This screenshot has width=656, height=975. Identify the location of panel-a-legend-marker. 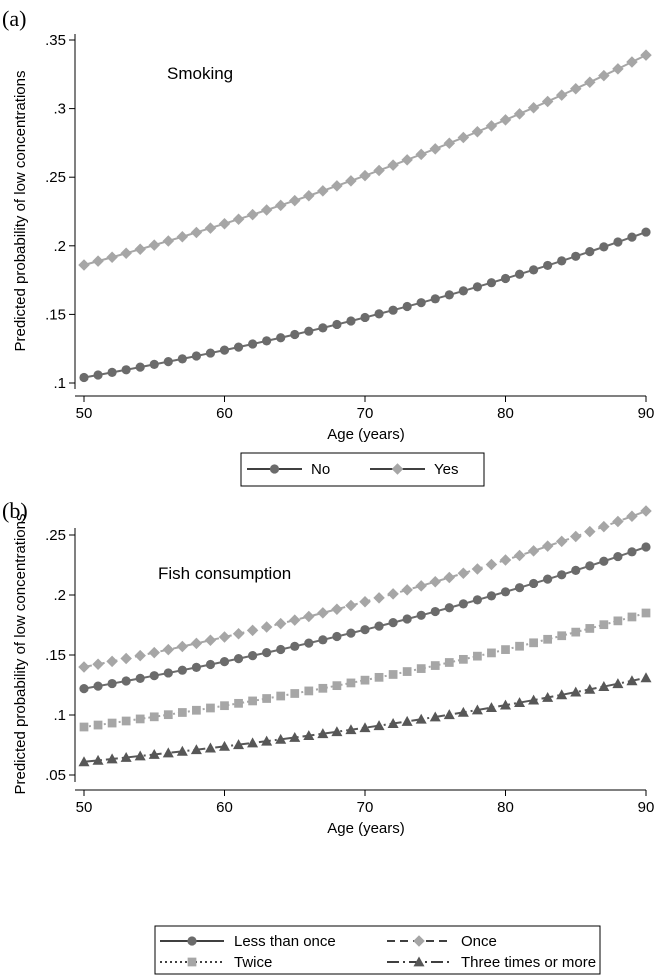
(397, 469).